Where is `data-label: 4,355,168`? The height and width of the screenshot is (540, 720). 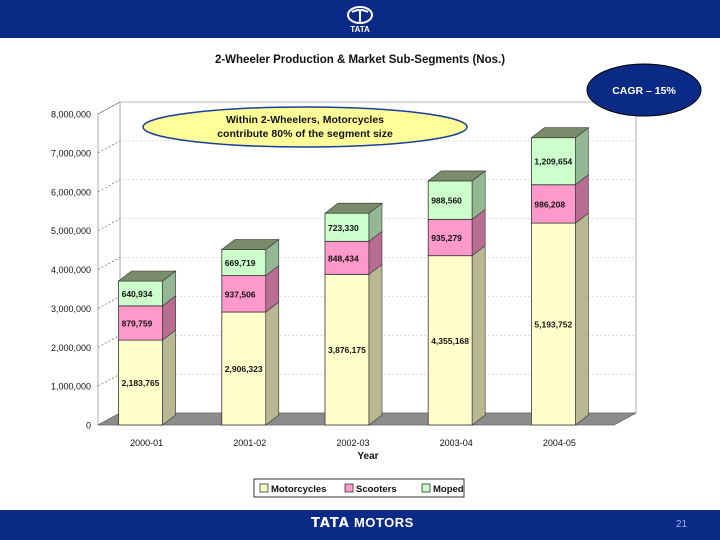
data-label: 4,355,168 is located at coordinates (450, 341).